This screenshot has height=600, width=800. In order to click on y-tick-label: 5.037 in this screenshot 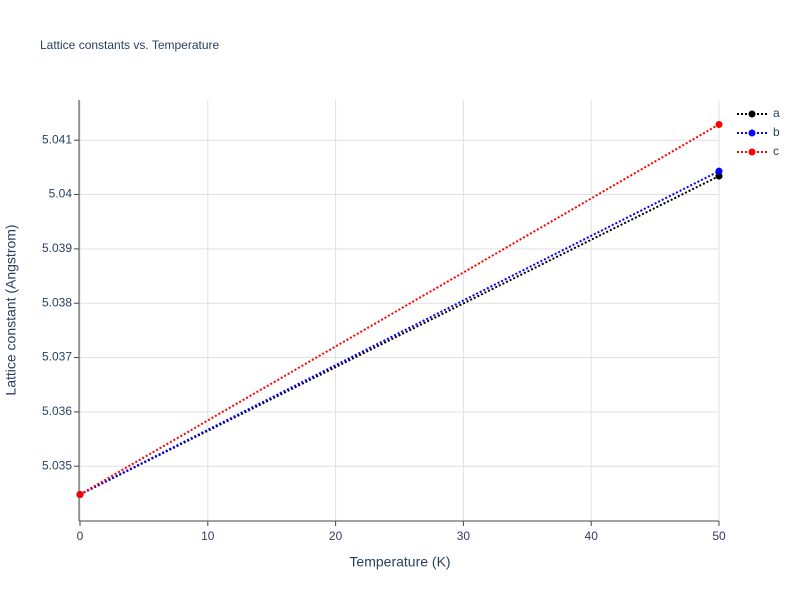, I will do `click(57, 357)`.